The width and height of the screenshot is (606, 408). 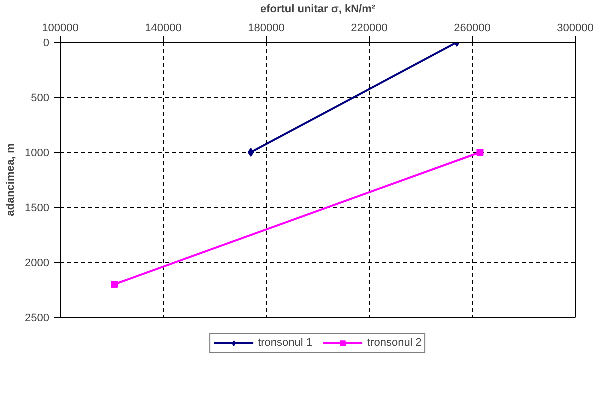 What do you see at coordinates (369, 28) in the screenshot?
I see `x-tick-label: 220000` at bounding box center [369, 28].